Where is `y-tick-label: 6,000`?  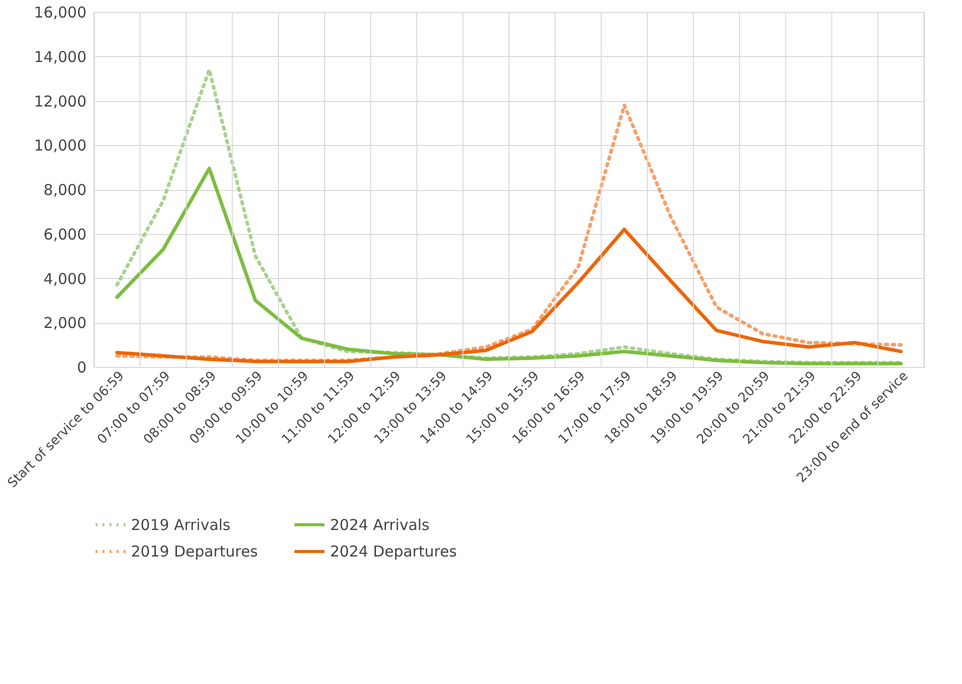 y-tick-label: 6,000 is located at coordinates (65, 234).